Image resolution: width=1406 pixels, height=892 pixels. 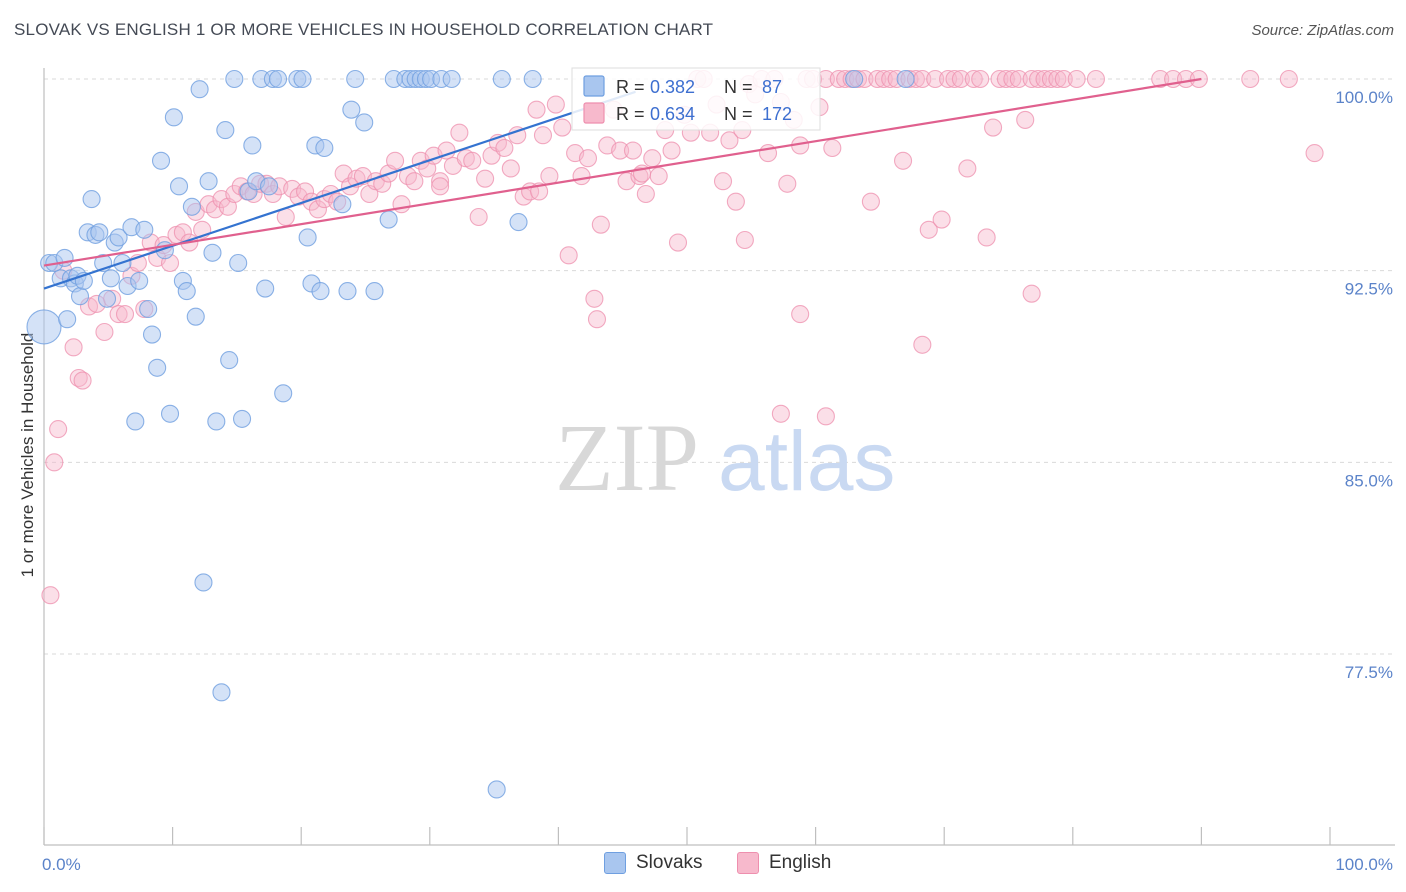 I want to click on stats-r-value-slovaks: 0.382, so click(x=672, y=87).